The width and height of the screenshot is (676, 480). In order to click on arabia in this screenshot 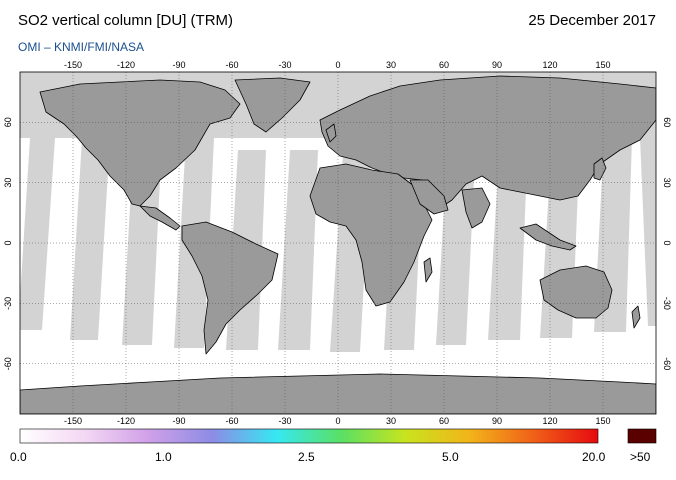, I will do `click(429, 197)`.